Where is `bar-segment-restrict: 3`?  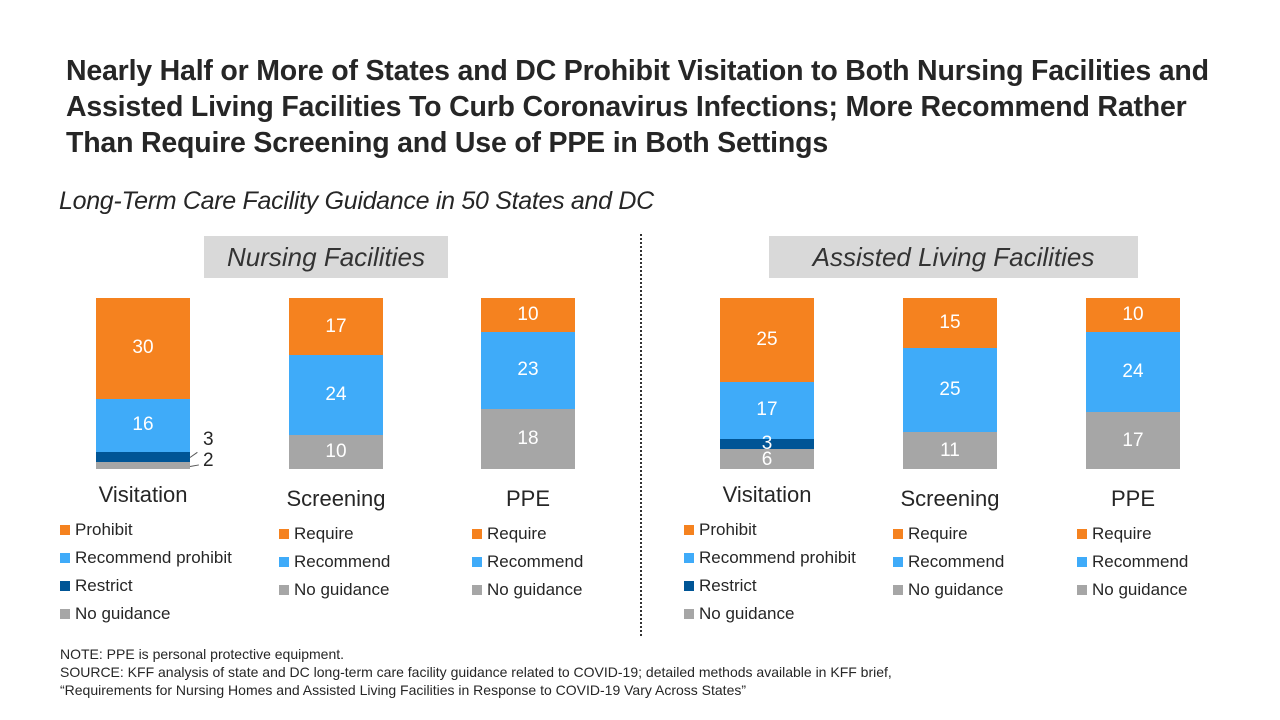
bar-segment-restrict: 3 is located at coordinates (767, 443).